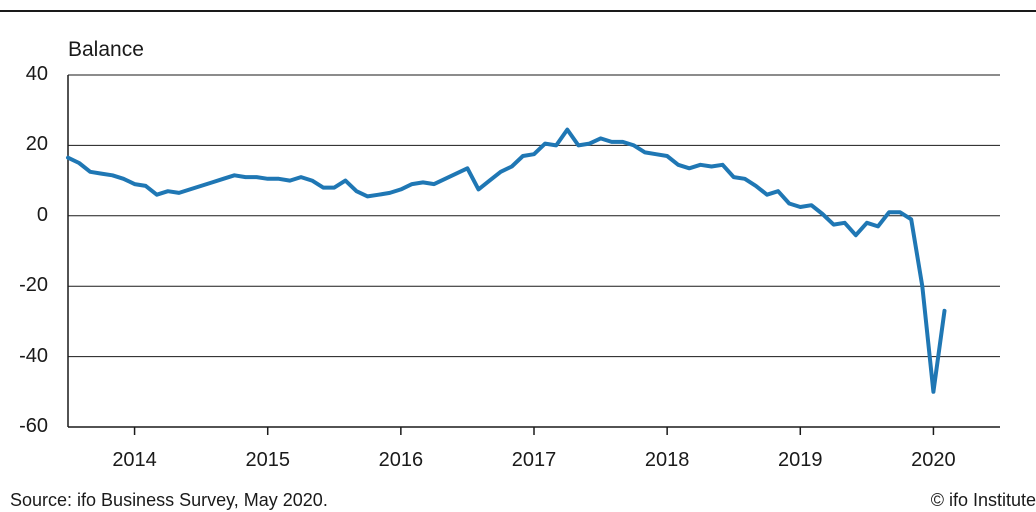 Image resolution: width=1036 pixels, height=512 pixels. What do you see at coordinates (42, 214) in the screenshot?
I see `y-tick-label: 0` at bounding box center [42, 214].